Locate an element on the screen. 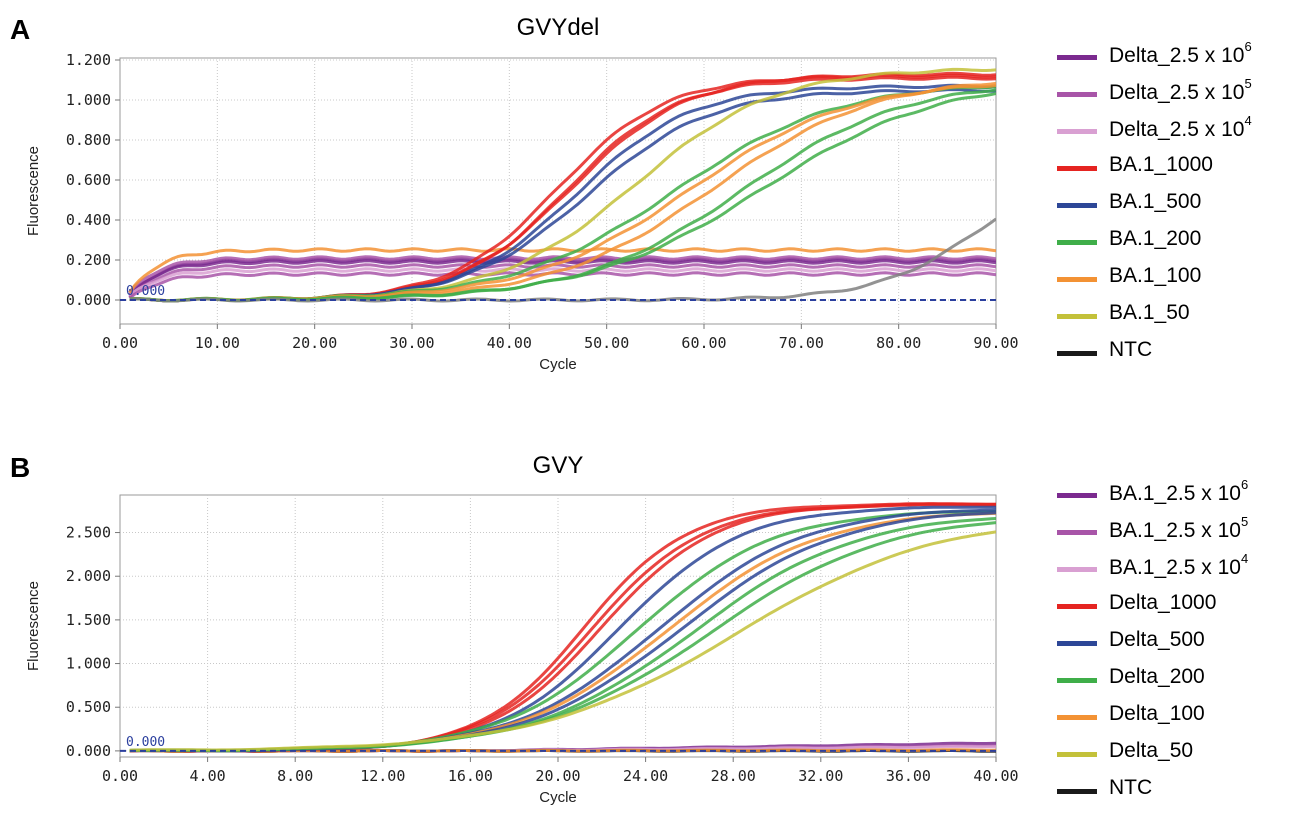 This screenshot has height=838, width=1297. legend-item: Delta_2.5 x 104 is located at coordinates (1172, 130).